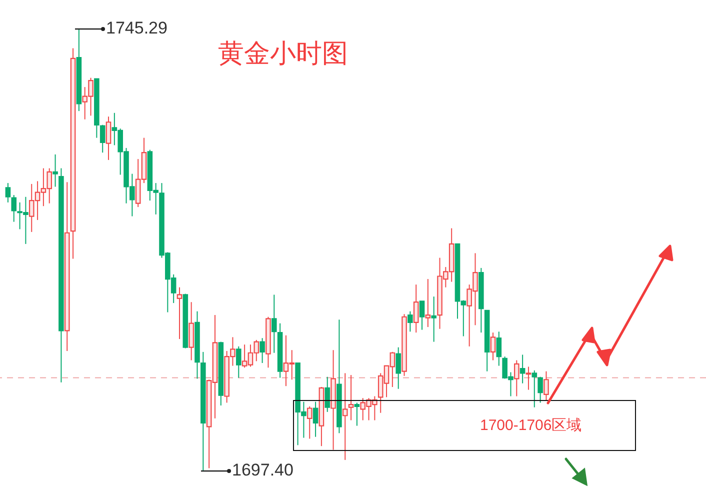 This screenshot has height=488, width=706. What do you see at coordinates (263, 470) in the screenshot?
I see `annotation: 1697.40` at bounding box center [263, 470].